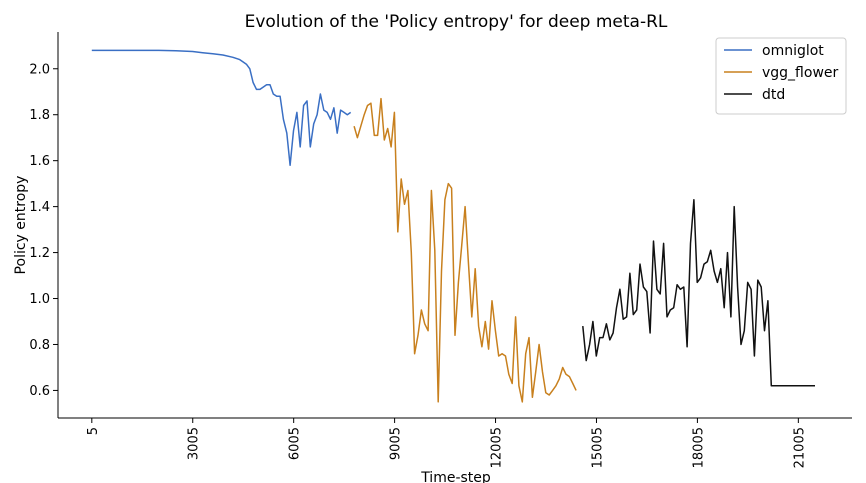  I want to click on legend-box, so click(781, 76).